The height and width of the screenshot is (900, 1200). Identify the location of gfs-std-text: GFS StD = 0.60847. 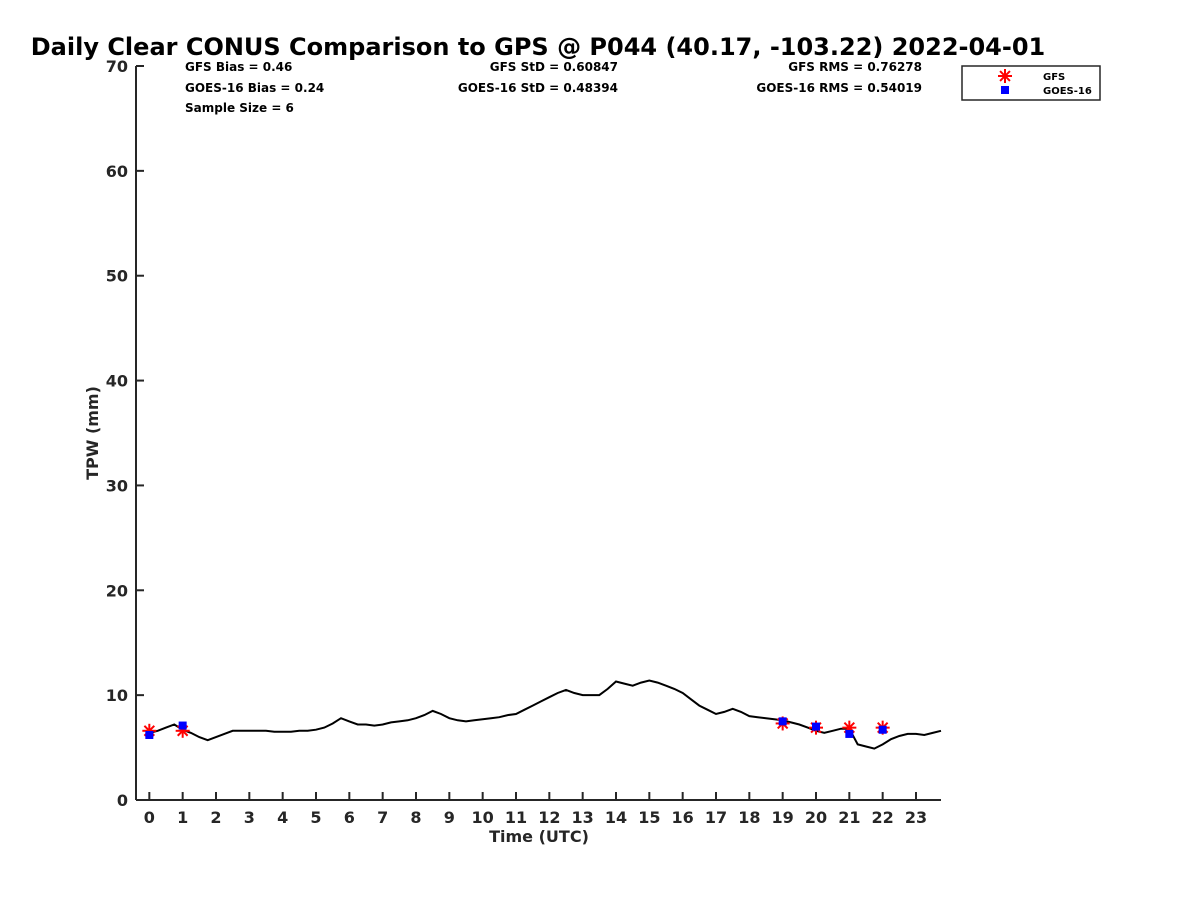
(554, 67).